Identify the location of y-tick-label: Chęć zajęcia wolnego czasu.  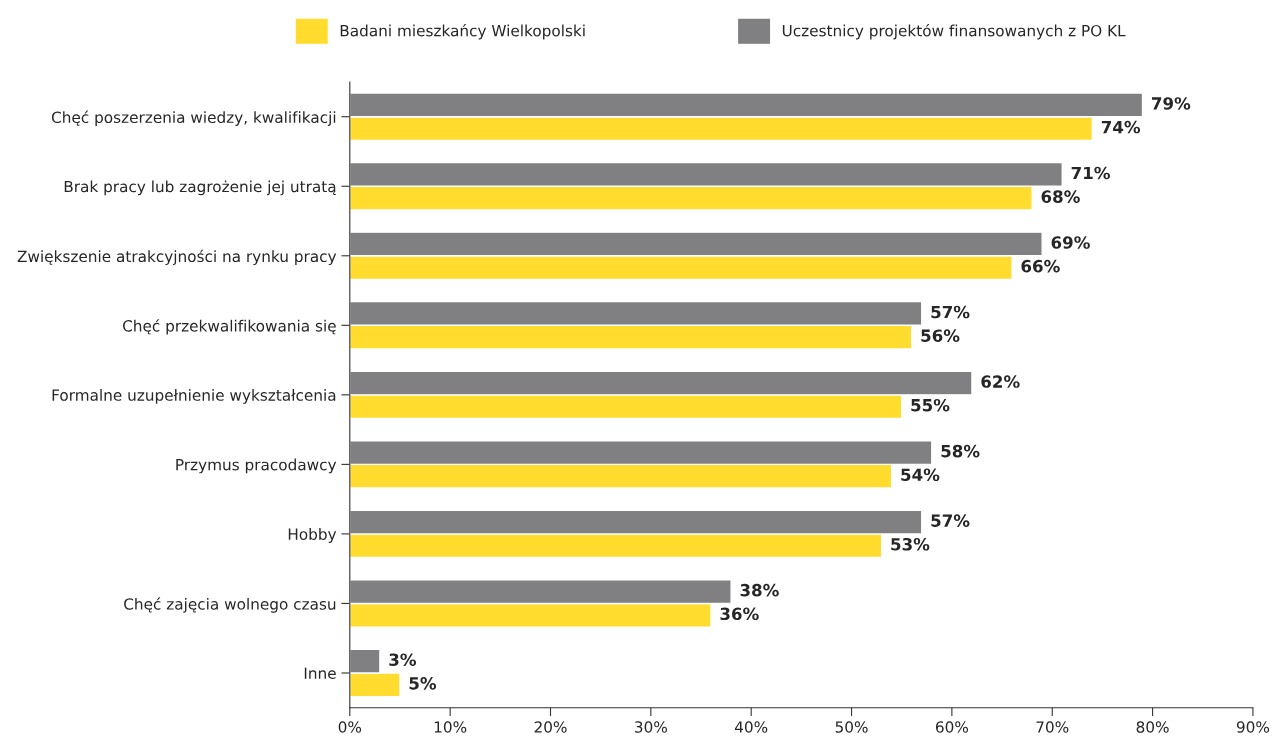
(230, 605).